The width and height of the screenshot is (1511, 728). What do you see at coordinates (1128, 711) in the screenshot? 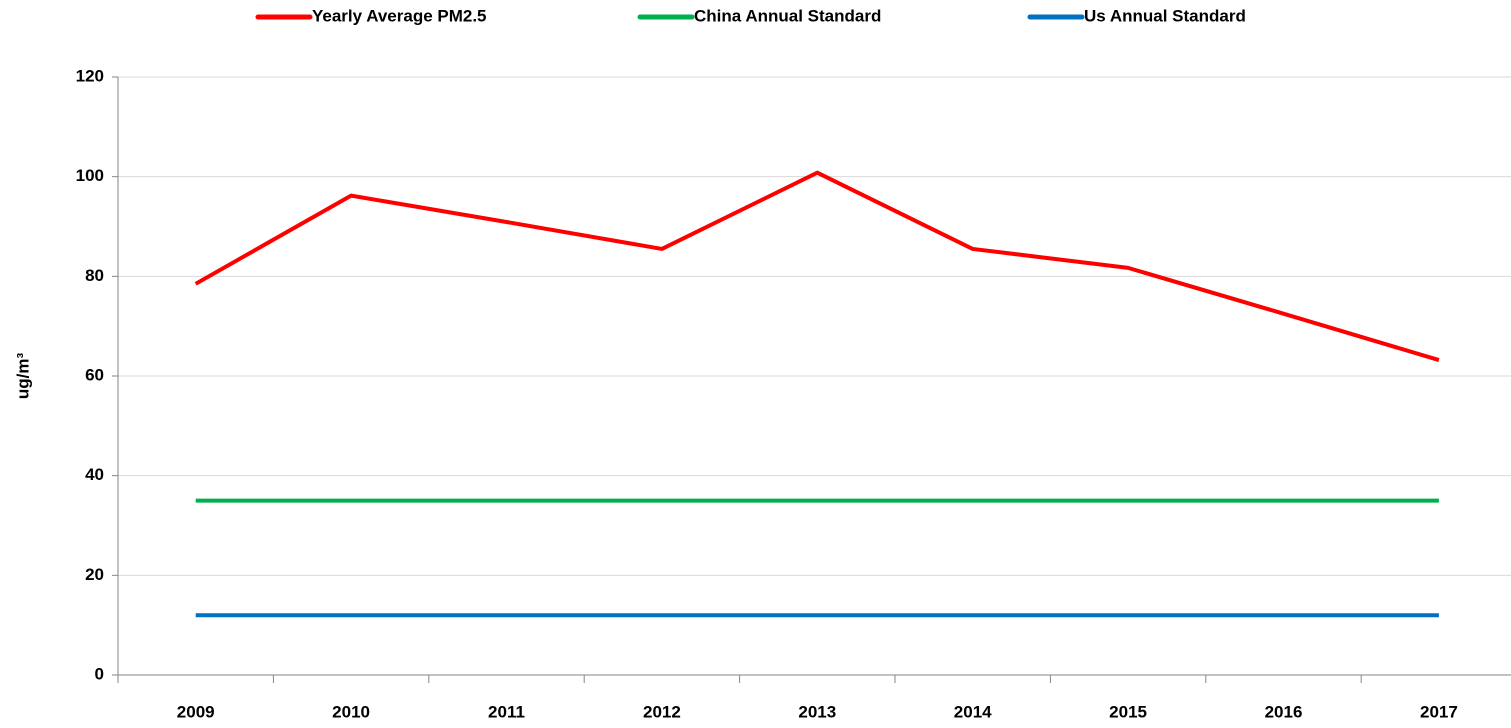
I see `x-tick-label: 2015` at bounding box center [1128, 711].